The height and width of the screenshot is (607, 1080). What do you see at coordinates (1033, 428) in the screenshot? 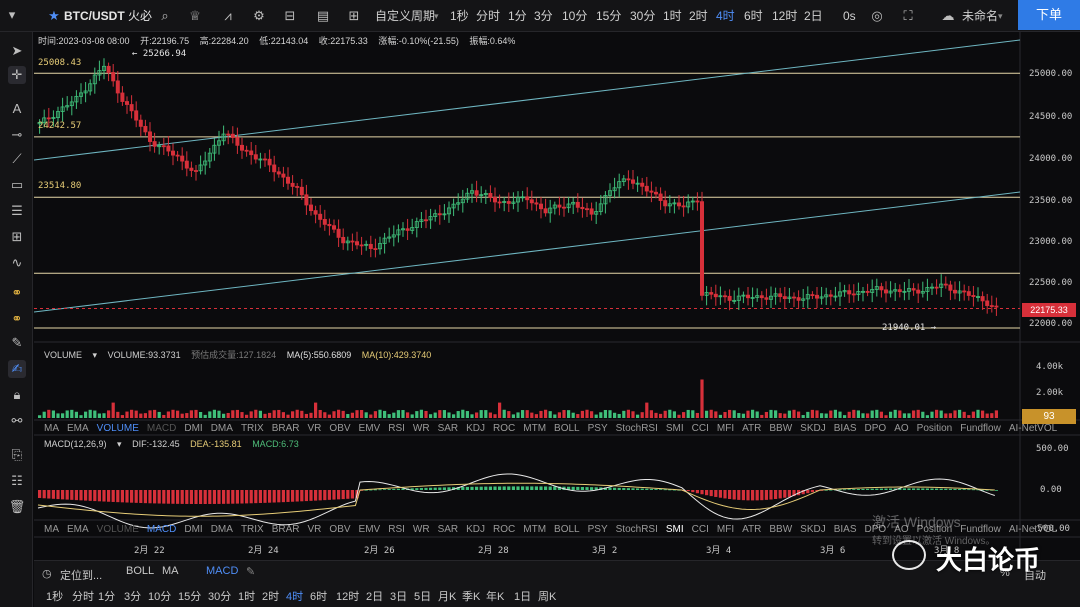
I see `indicator-tab-ai-netvol: AI-NetVOL` at bounding box center [1033, 428].